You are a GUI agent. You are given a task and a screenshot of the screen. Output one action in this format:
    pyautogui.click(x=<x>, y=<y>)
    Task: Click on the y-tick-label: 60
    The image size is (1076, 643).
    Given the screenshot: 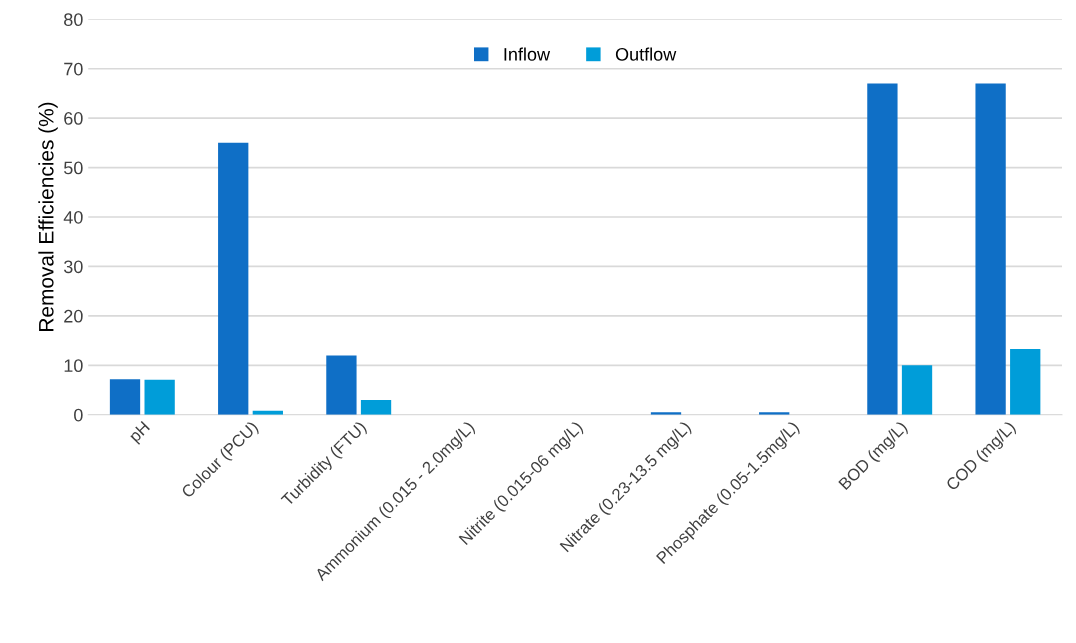 What is the action you would take?
    pyautogui.click(x=73, y=118)
    